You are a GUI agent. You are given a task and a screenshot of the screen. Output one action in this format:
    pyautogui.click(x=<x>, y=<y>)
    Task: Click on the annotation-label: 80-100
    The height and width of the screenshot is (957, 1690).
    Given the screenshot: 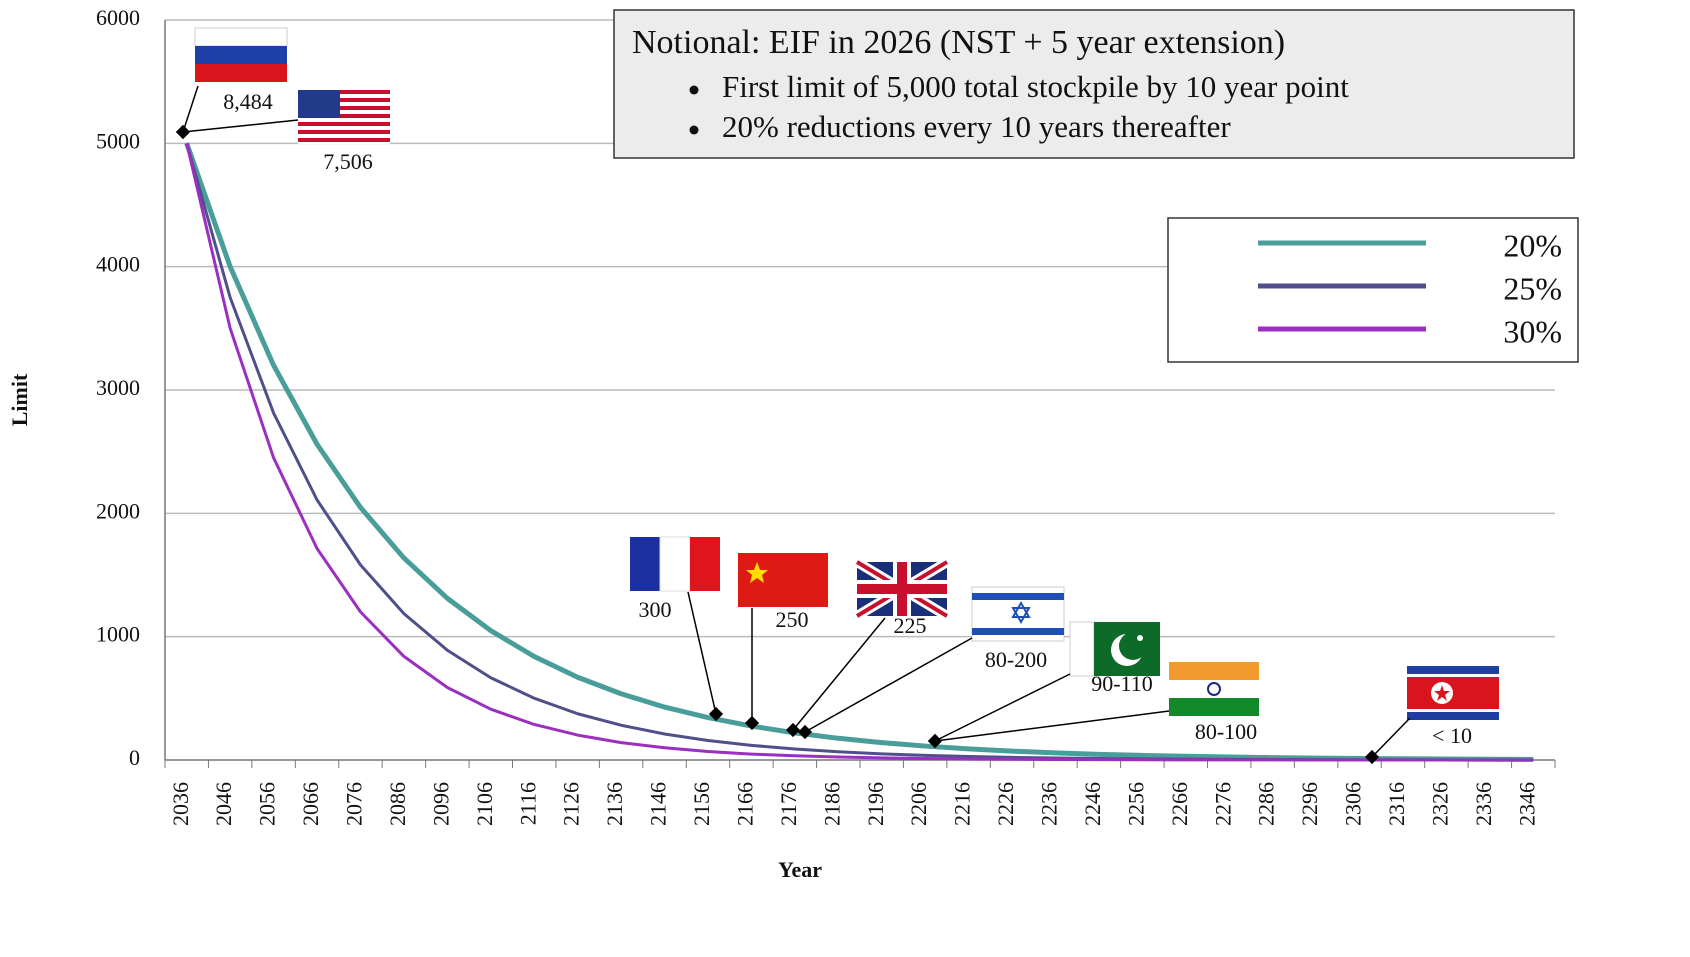 What is the action you would take?
    pyautogui.click(x=1226, y=731)
    